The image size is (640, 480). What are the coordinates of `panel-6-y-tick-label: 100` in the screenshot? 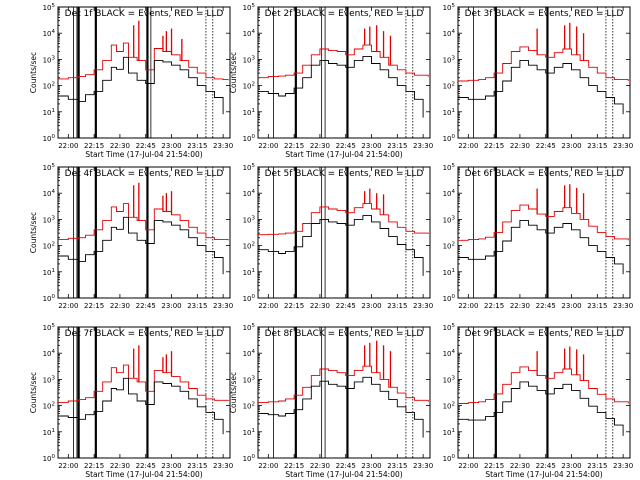 It's located at (449, 298).